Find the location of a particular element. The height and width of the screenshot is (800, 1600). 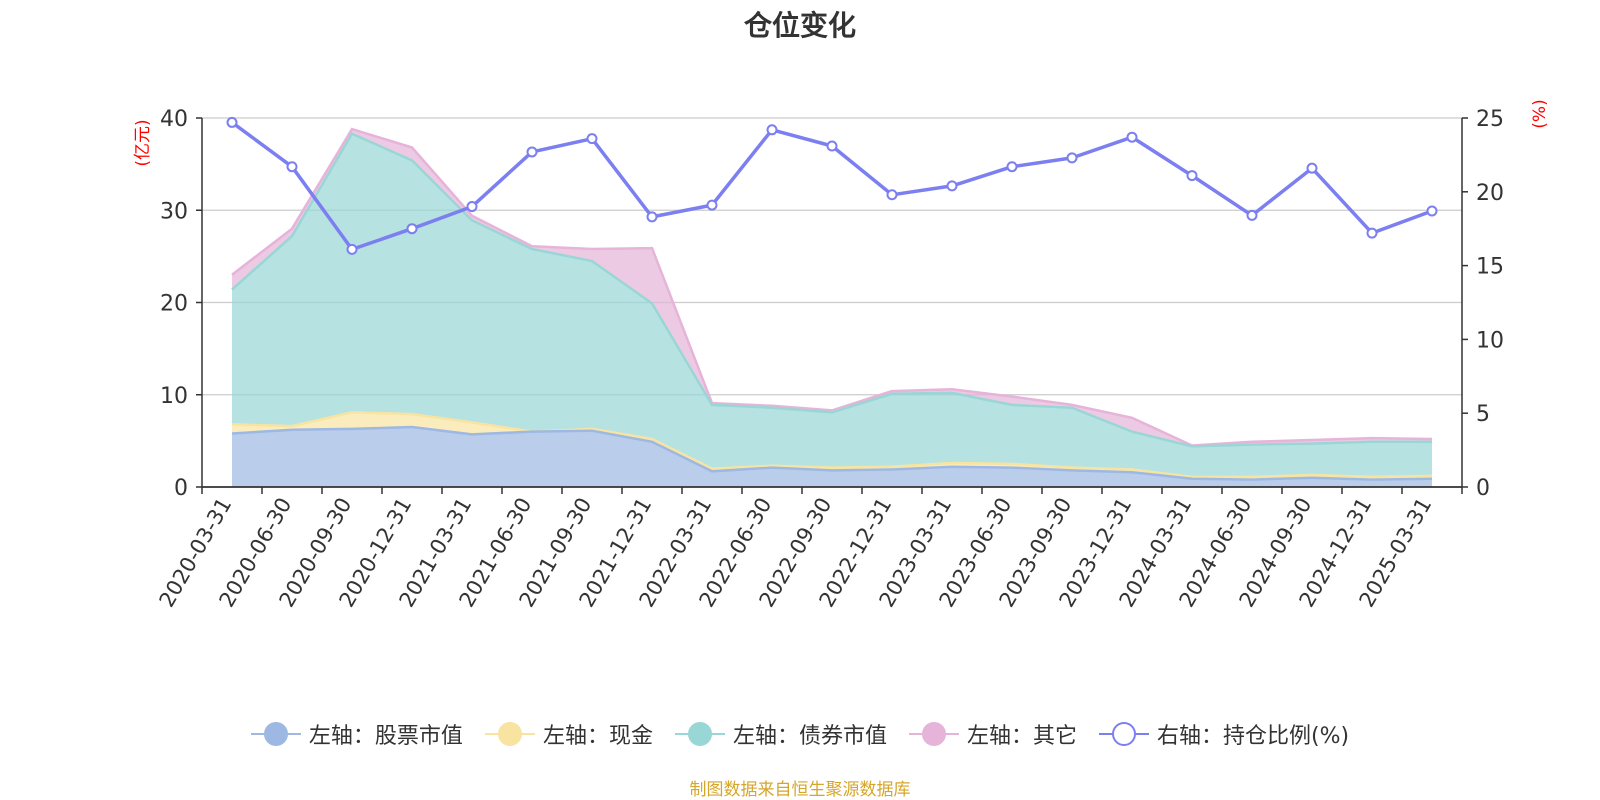

right-tick-label: 0 is located at coordinates (1483, 488).